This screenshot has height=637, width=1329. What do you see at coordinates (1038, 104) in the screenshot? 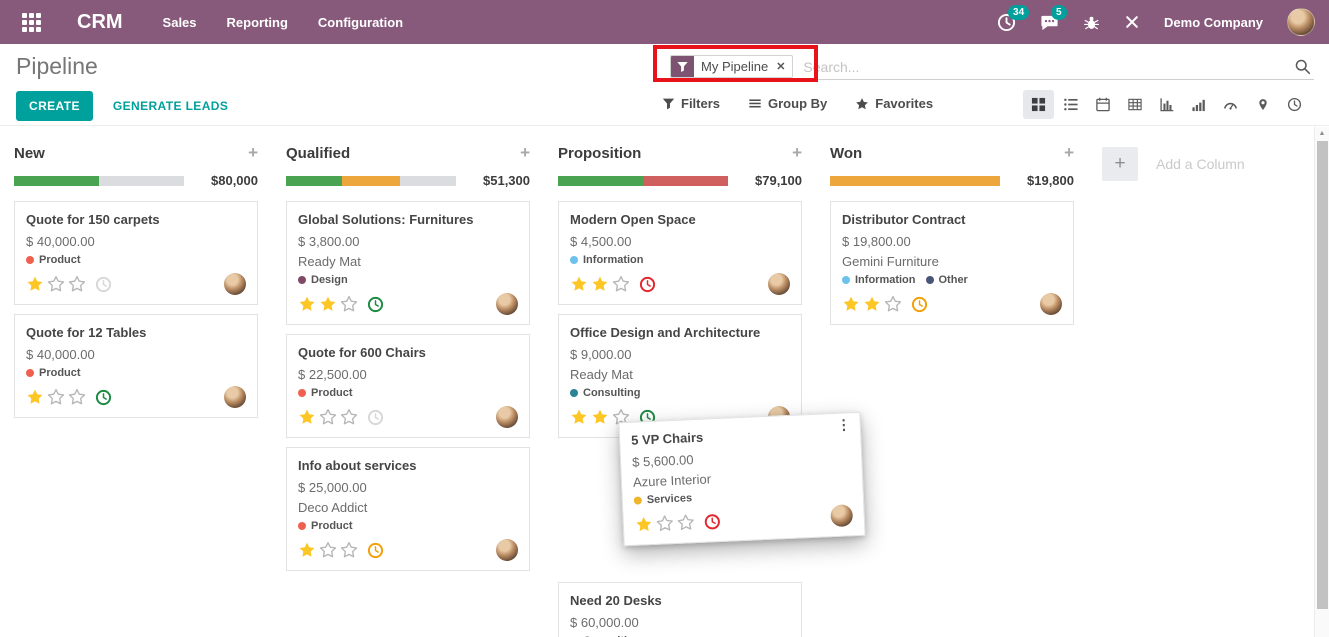
I see `view-kanban-button` at bounding box center [1038, 104].